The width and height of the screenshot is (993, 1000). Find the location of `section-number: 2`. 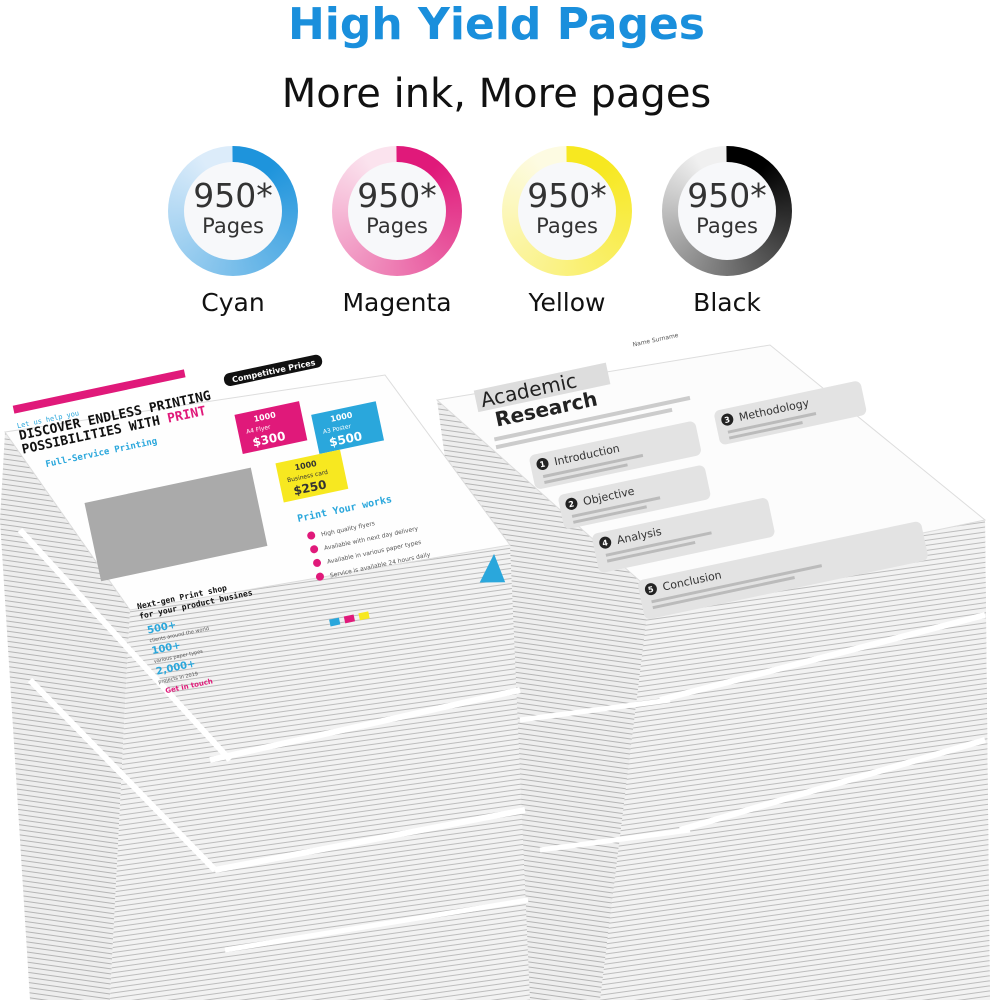

section-number: 2 is located at coordinates (571, 504).